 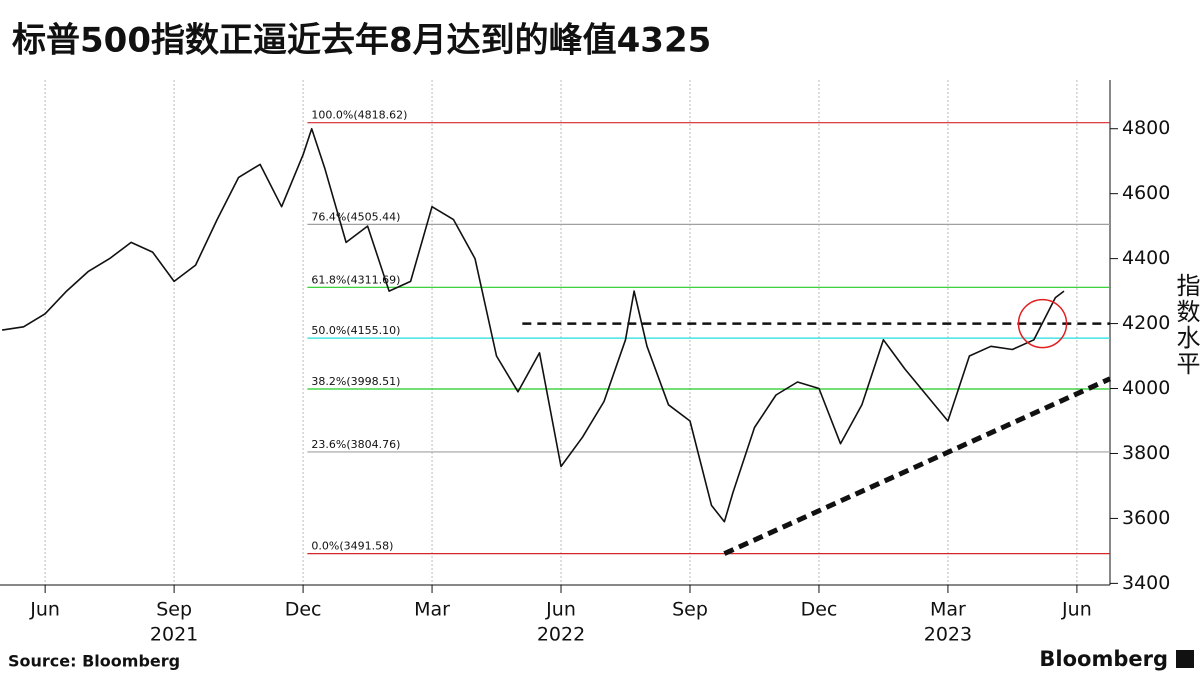 What do you see at coordinates (94, 661) in the screenshot?
I see `source: Source: Bloomberg` at bounding box center [94, 661].